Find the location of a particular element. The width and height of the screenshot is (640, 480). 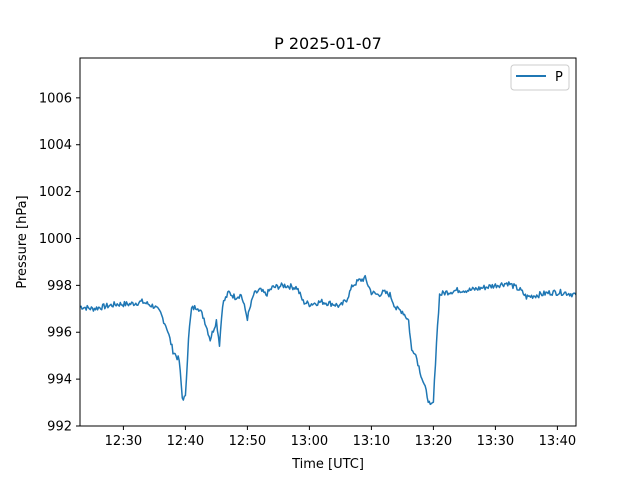

legend: P is located at coordinates (540, 77).